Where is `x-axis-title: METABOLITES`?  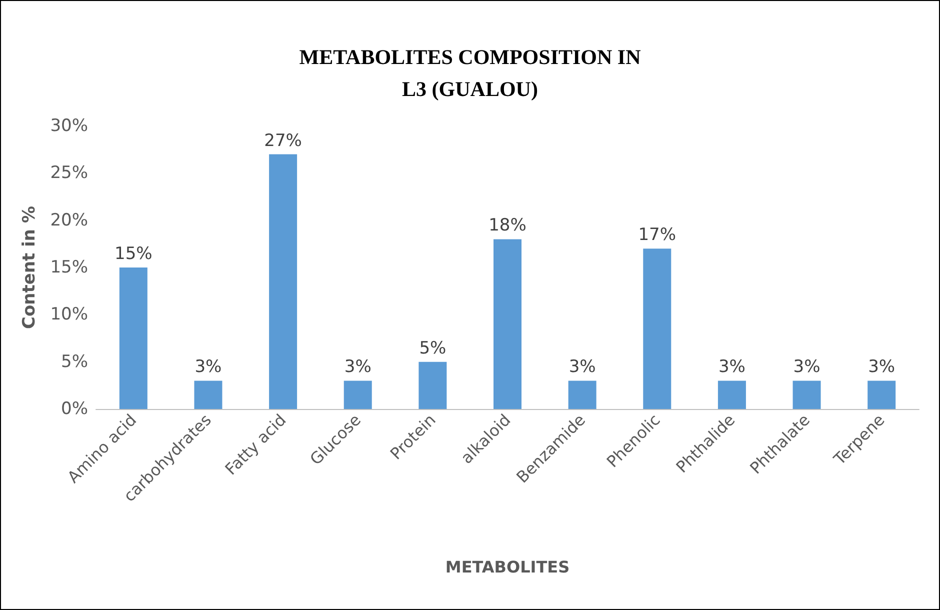
x-axis-title: METABOLITES is located at coordinates (507, 567).